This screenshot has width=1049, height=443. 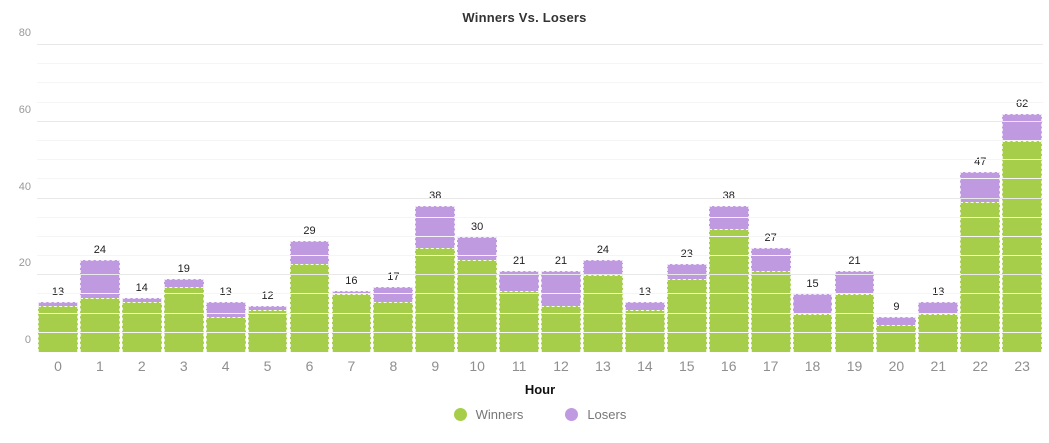 I want to click on bar-total-label: 27, so click(x=770, y=238).